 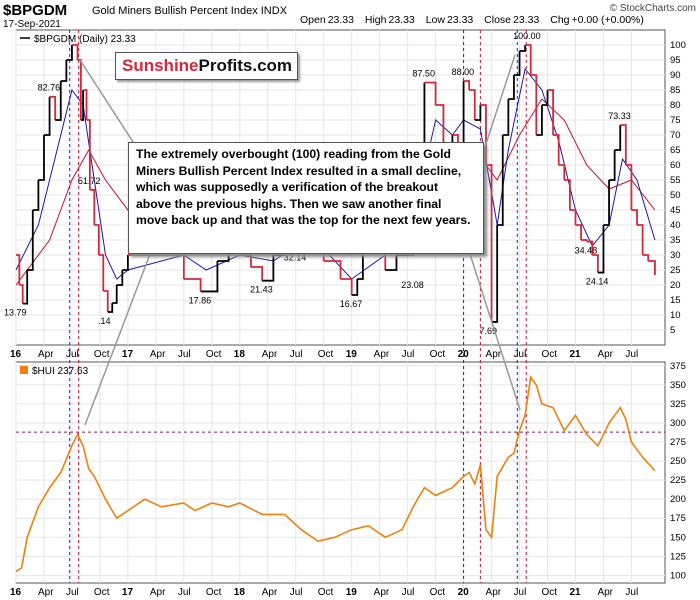 What do you see at coordinates (352, 354) in the screenshot?
I see `bpgdm-x-tick-label: 19` at bounding box center [352, 354].